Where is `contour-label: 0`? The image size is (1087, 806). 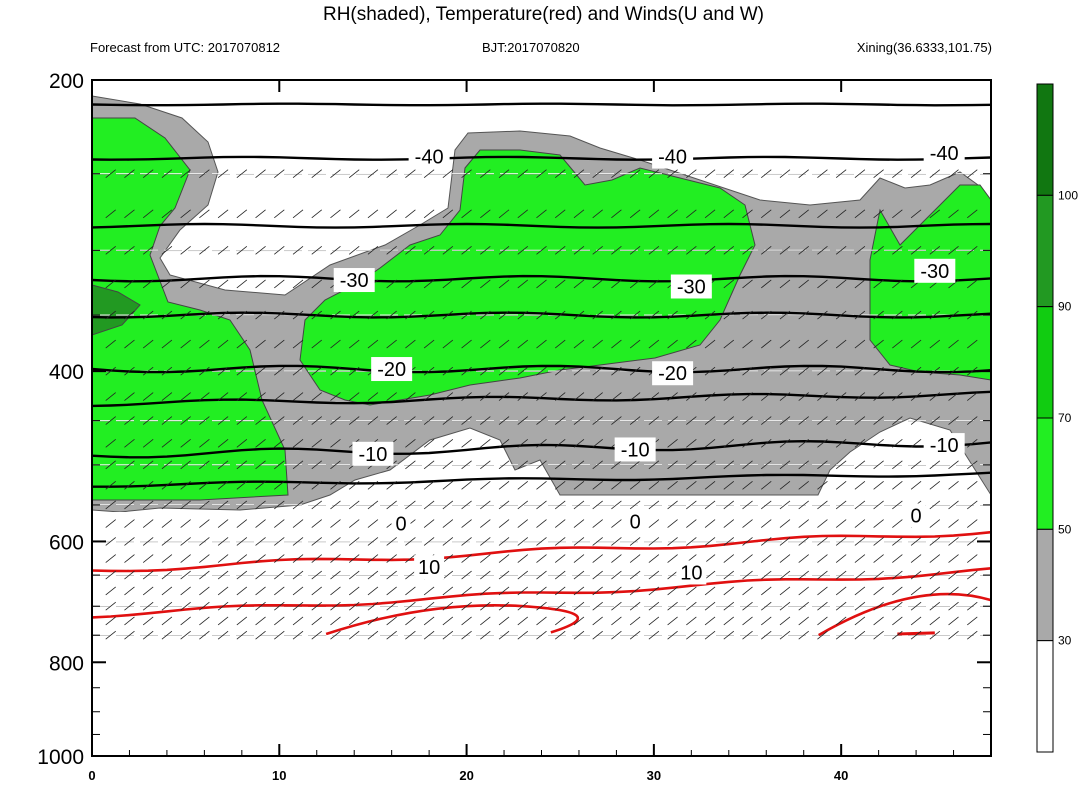 contour-label: 0 is located at coordinates (635, 522).